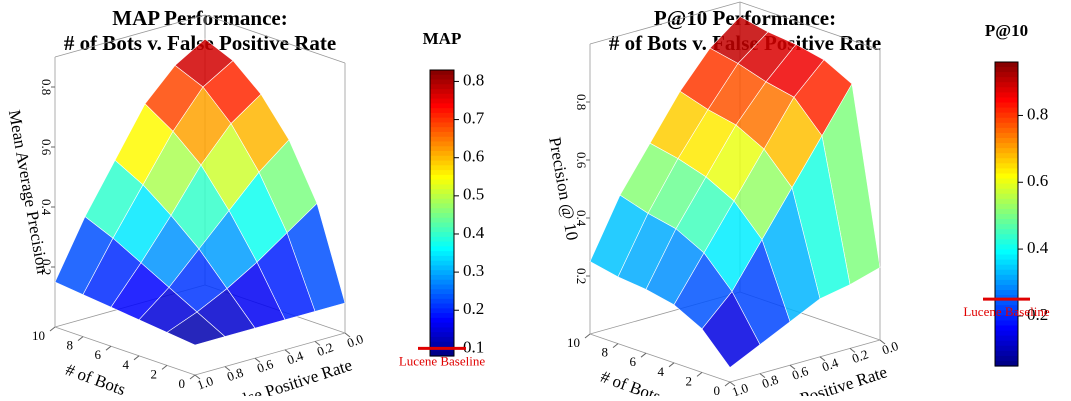 This screenshot has height=401, width=1071. Describe the element at coordinates (581, 276) in the screenshot. I see `z-tick-label: 0.2` at that location.